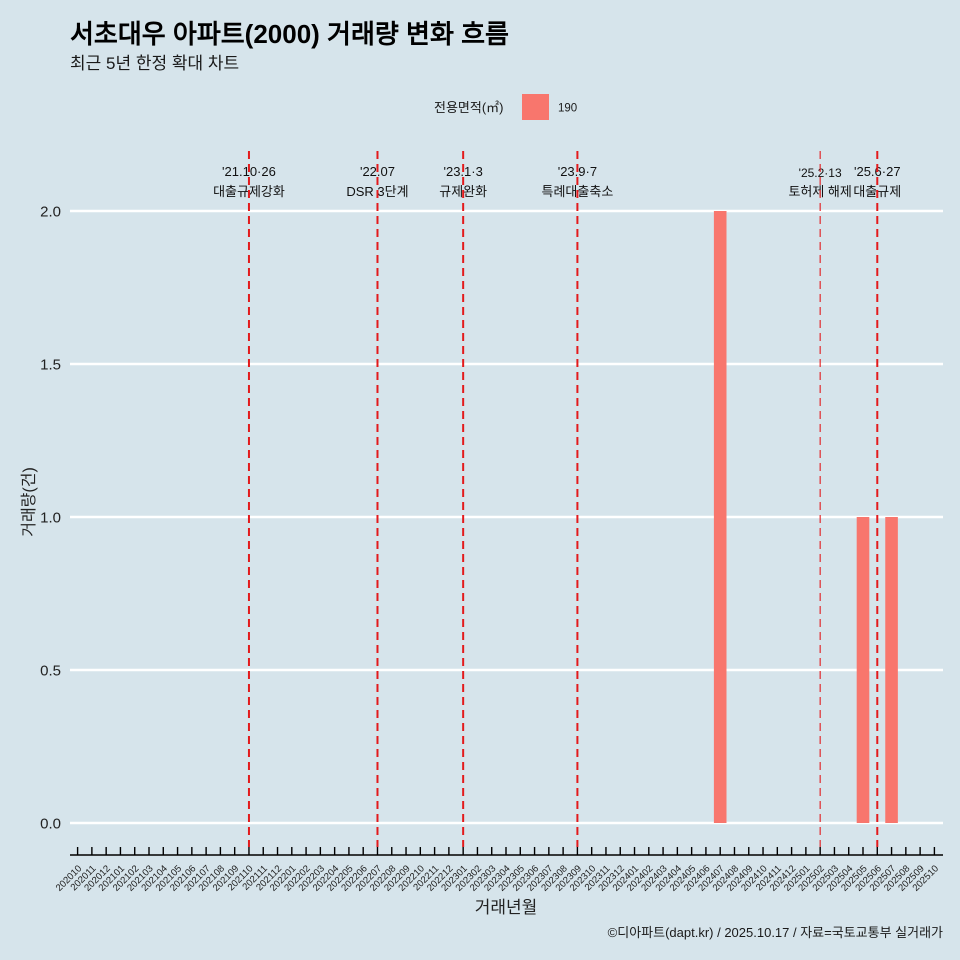 Image resolution: width=960 pixels, height=960 pixels. I want to click on annotation-date: '25.2·13, so click(820, 173).